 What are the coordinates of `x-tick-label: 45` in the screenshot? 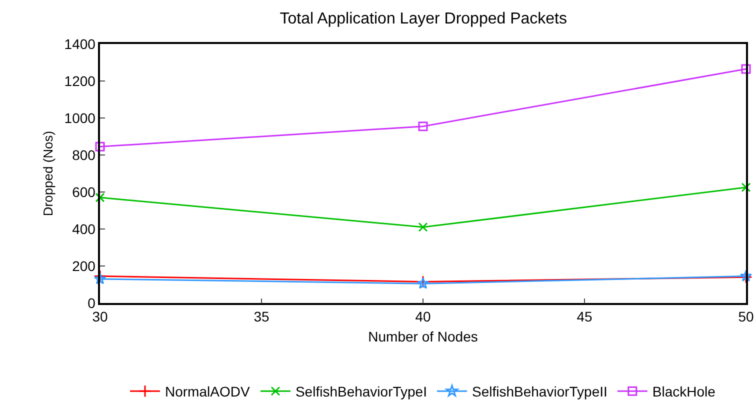 It's located at (584, 316).